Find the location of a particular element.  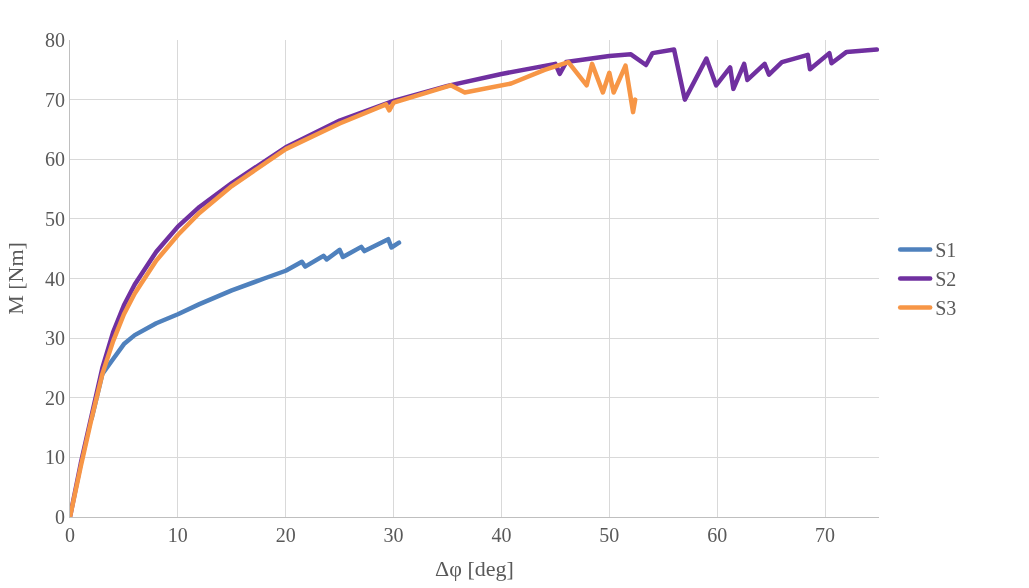

x-axis-title: Δφ [deg] is located at coordinates (474, 568).